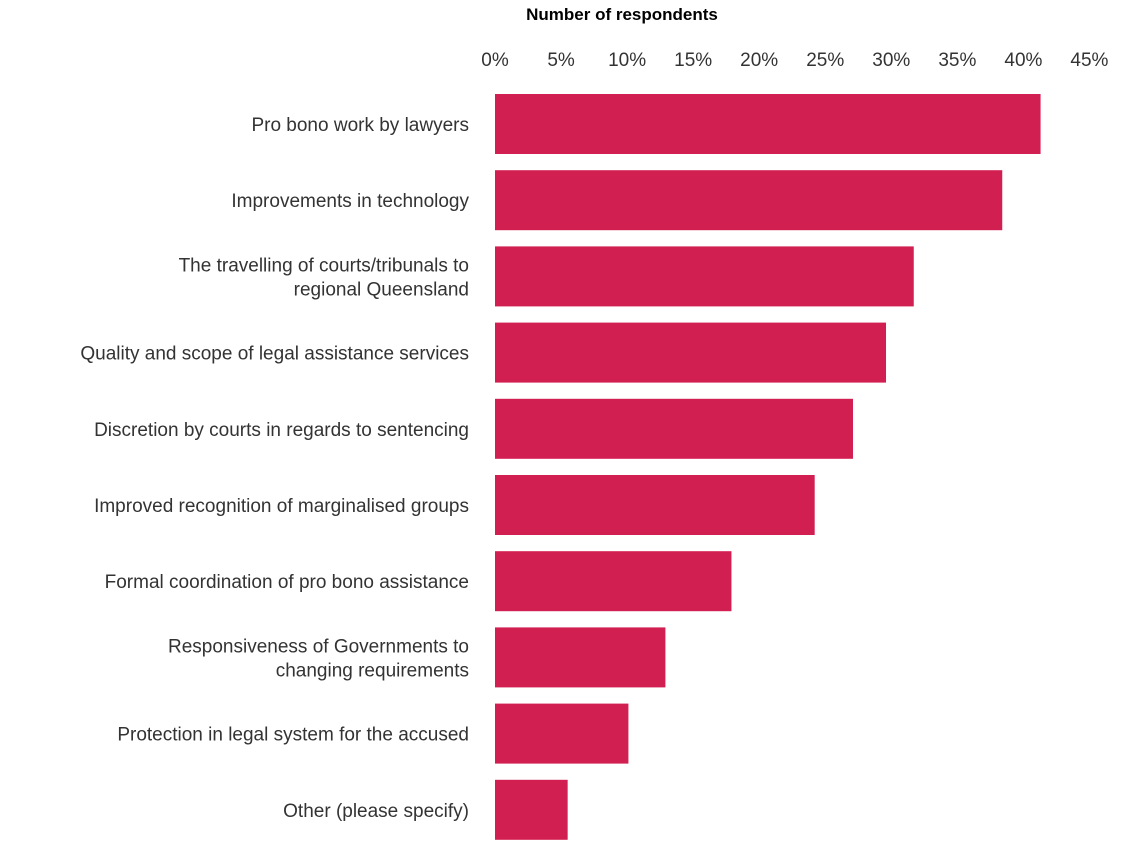 The image size is (1123, 841). What do you see at coordinates (794, 60) in the screenshot?
I see `x-axis-ticks: 0% 5% 10% 15% 20% 25% 30% 35% 40% 45%` at bounding box center [794, 60].